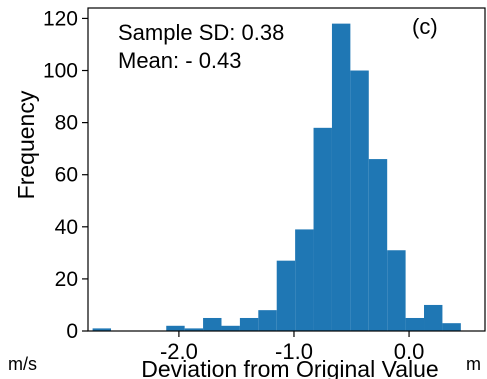 The image size is (487, 379). What do you see at coordinates (60, 71) in the screenshot?
I see `y-tick-label: 100` at bounding box center [60, 71].